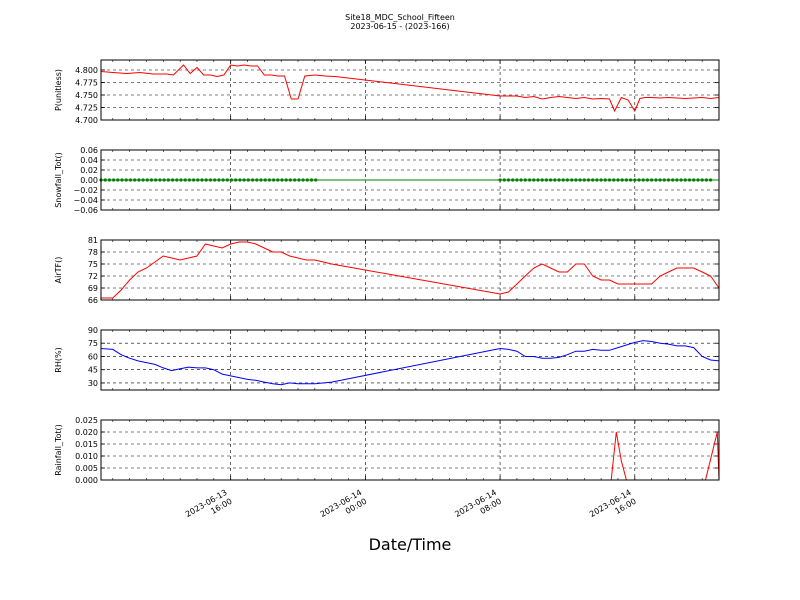  Describe the element at coordinates (86, 444) in the screenshot. I see `y-tick-label: 0.015` at that location.